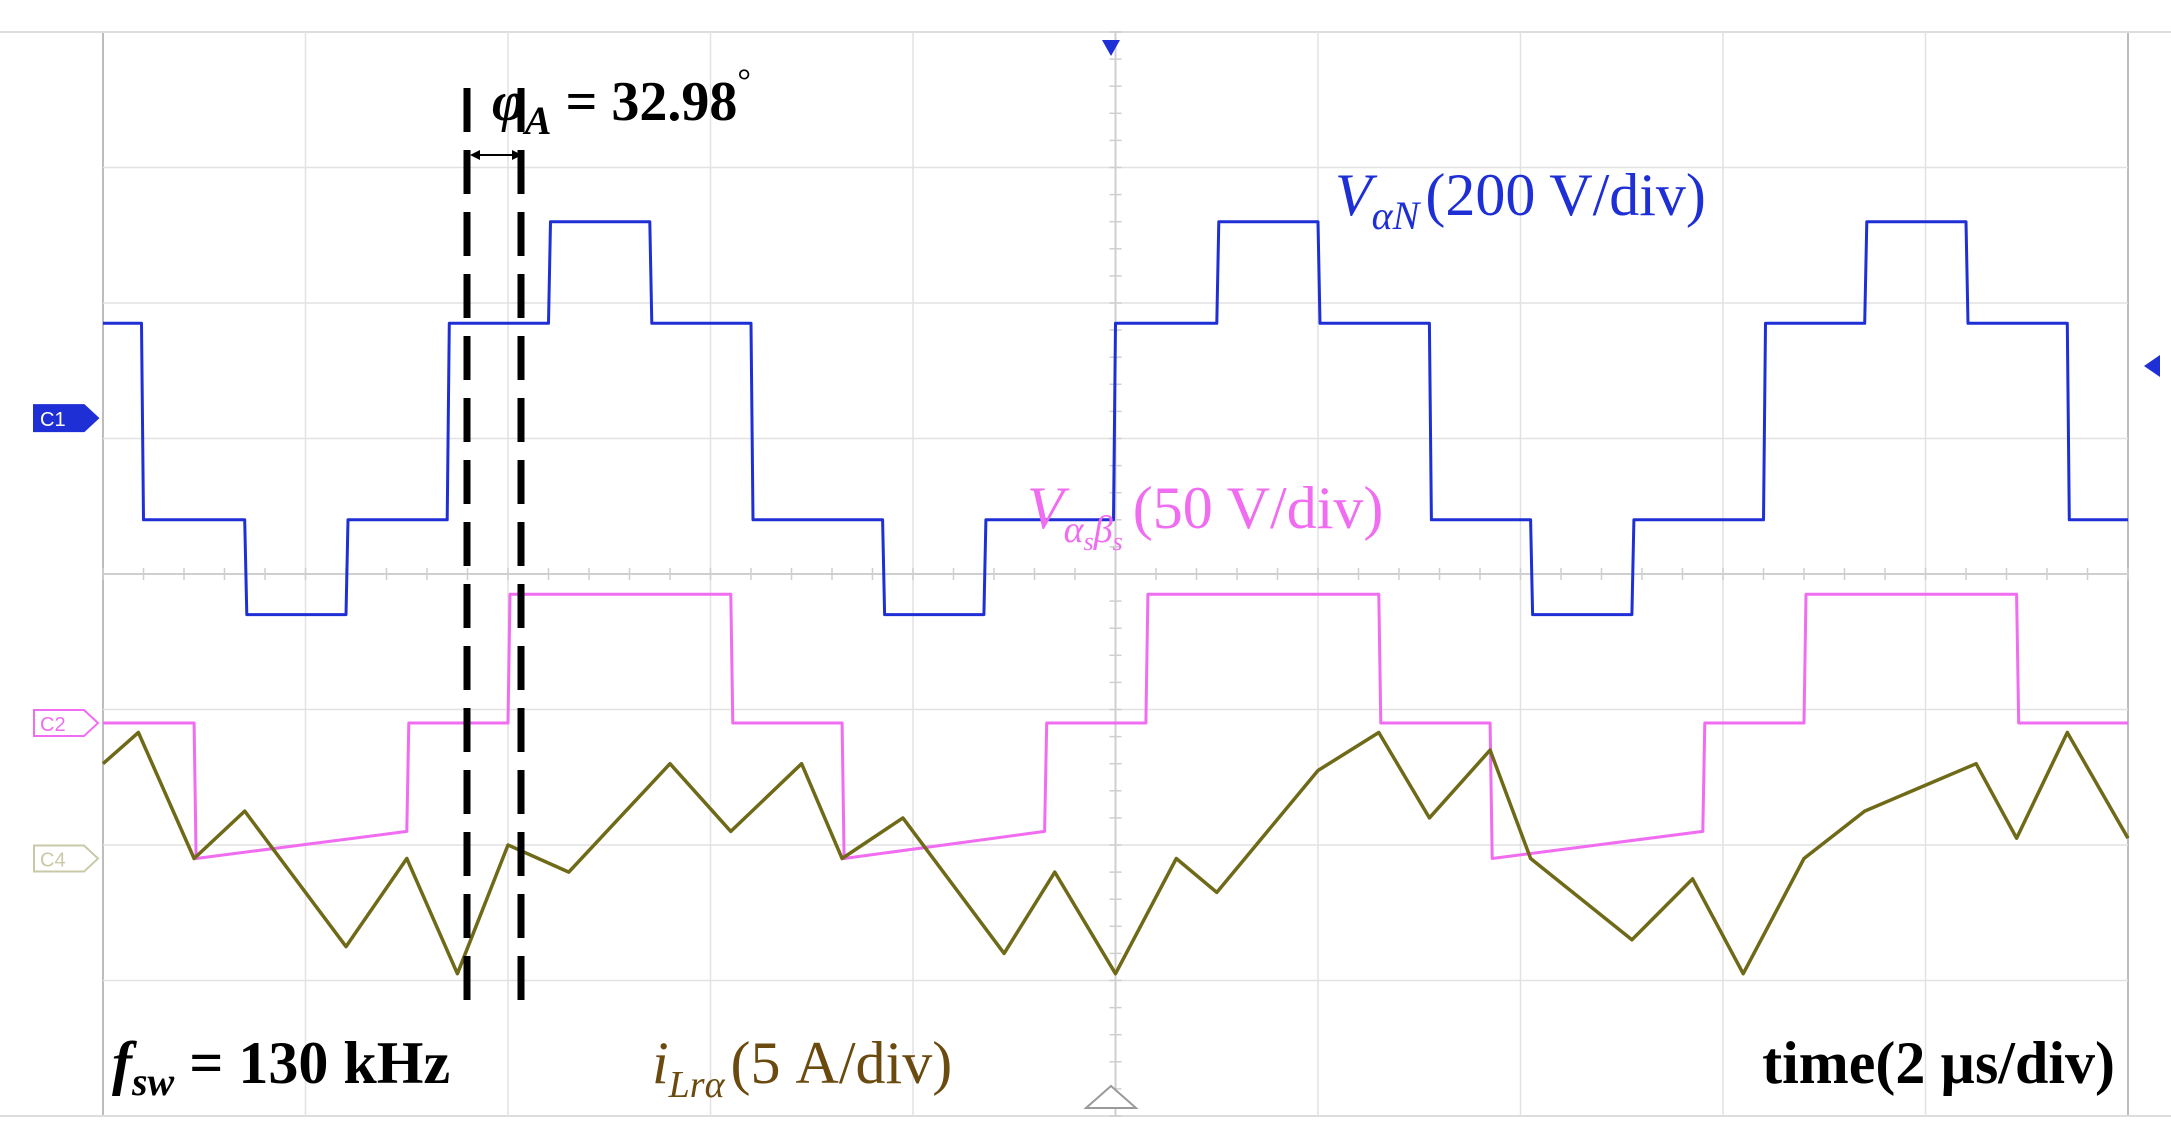  I want to click on c1-right-marker, so click(2152, 366).